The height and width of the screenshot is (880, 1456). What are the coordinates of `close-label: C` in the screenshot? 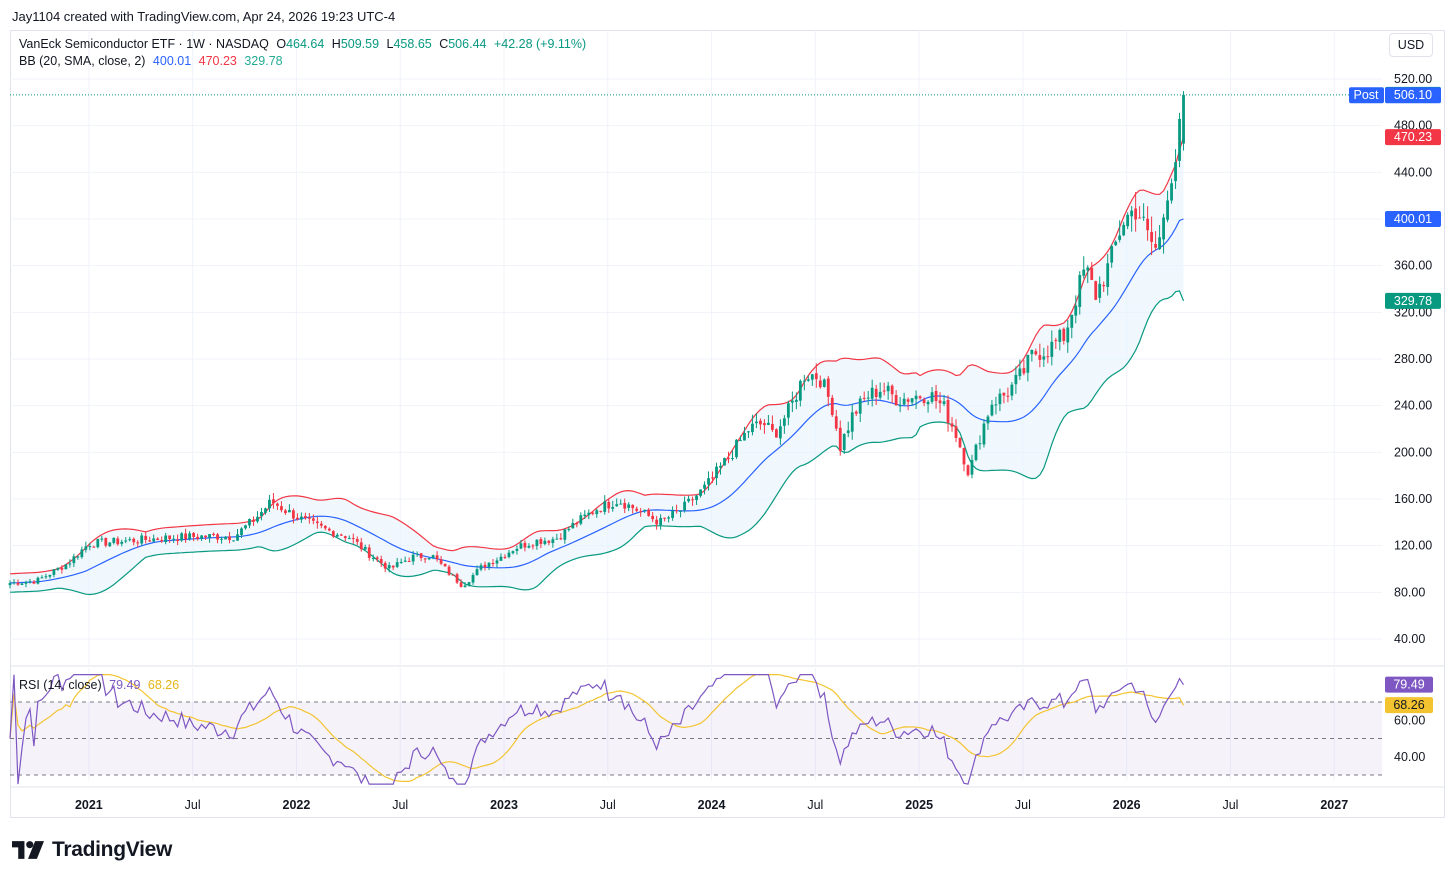 It's located at (444, 44).